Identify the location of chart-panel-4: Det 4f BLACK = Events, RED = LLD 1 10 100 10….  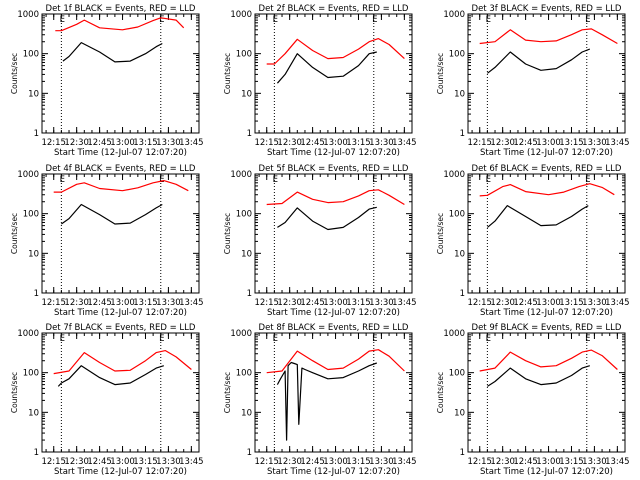
(107, 241).